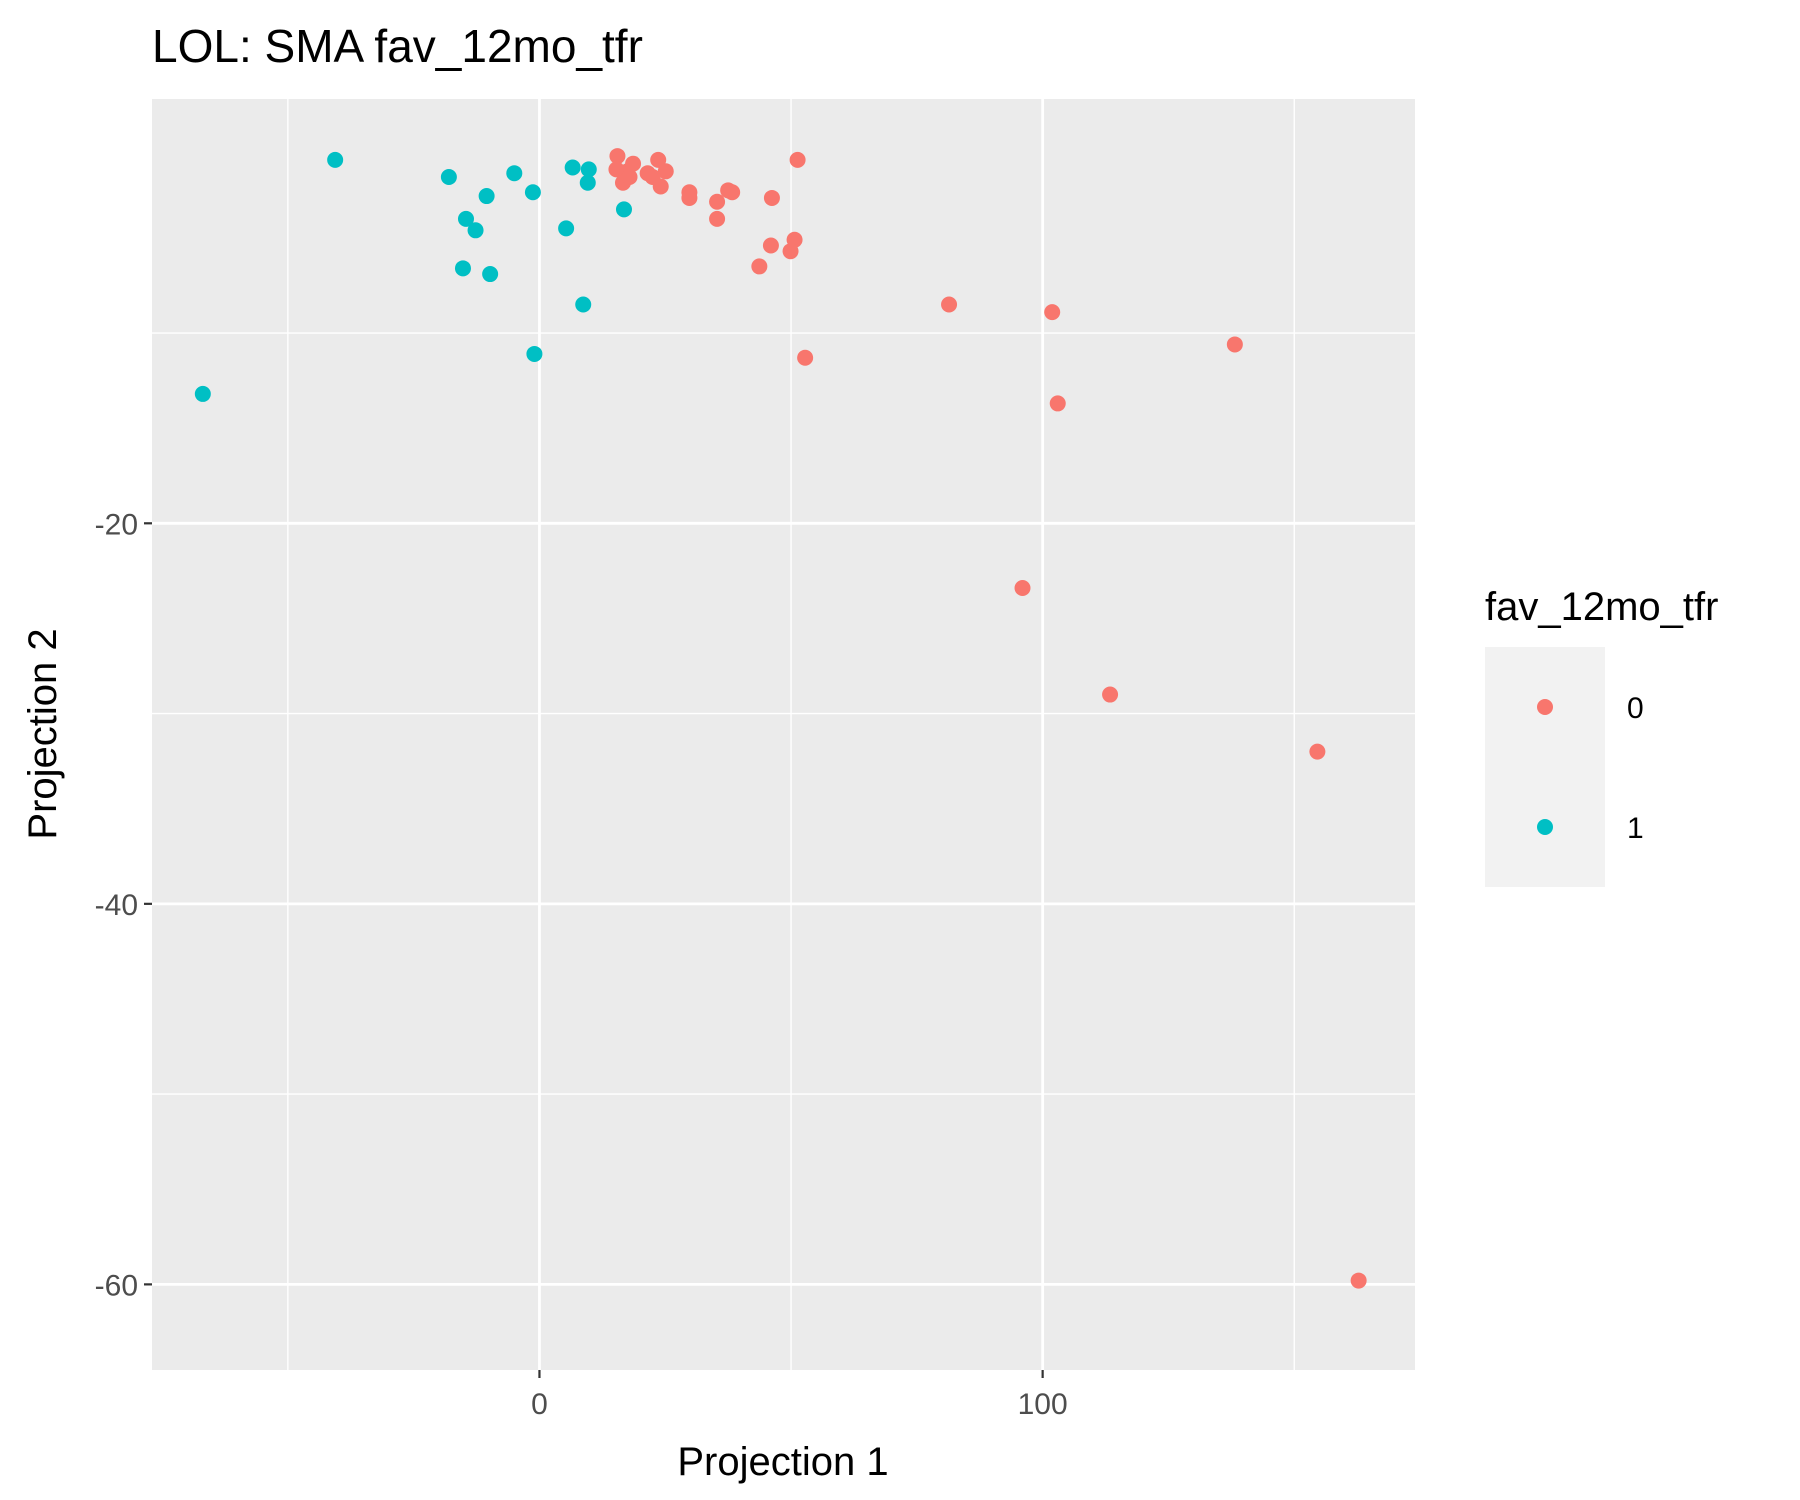 The image size is (1800, 1500). What do you see at coordinates (397, 46) in the screenshot?
I see `chart-title: LOL: SMA fav_12mo_tfr` at bounding box center [397, 46].